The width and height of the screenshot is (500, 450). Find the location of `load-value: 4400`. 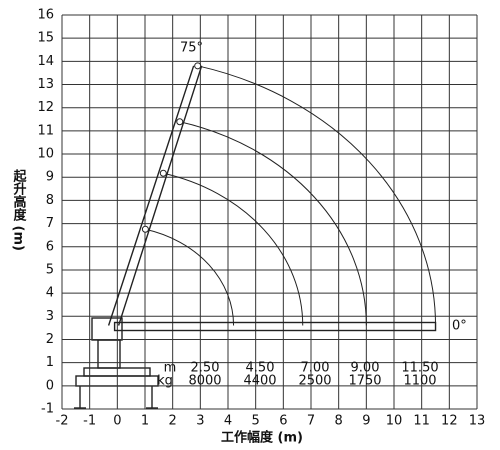

load-value: 4400 is located at coordinates (259, 381).